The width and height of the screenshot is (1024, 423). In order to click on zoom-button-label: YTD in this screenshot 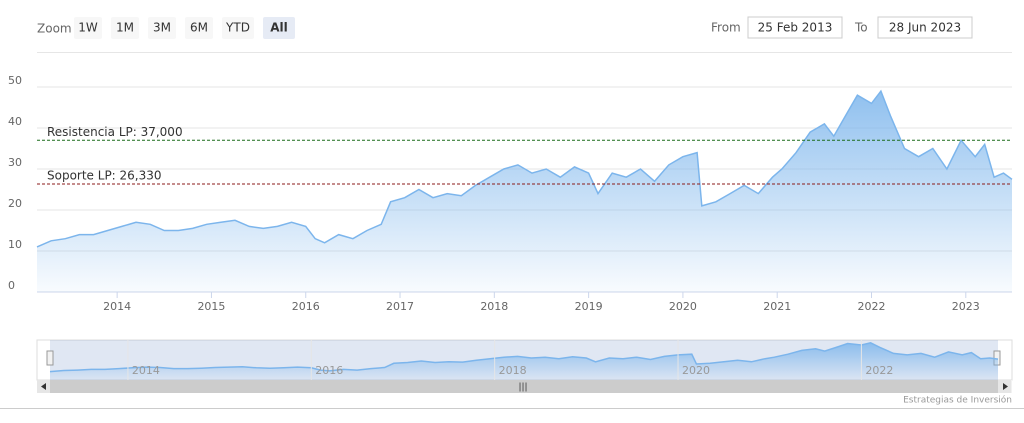, I will do `click(237, 28)`.